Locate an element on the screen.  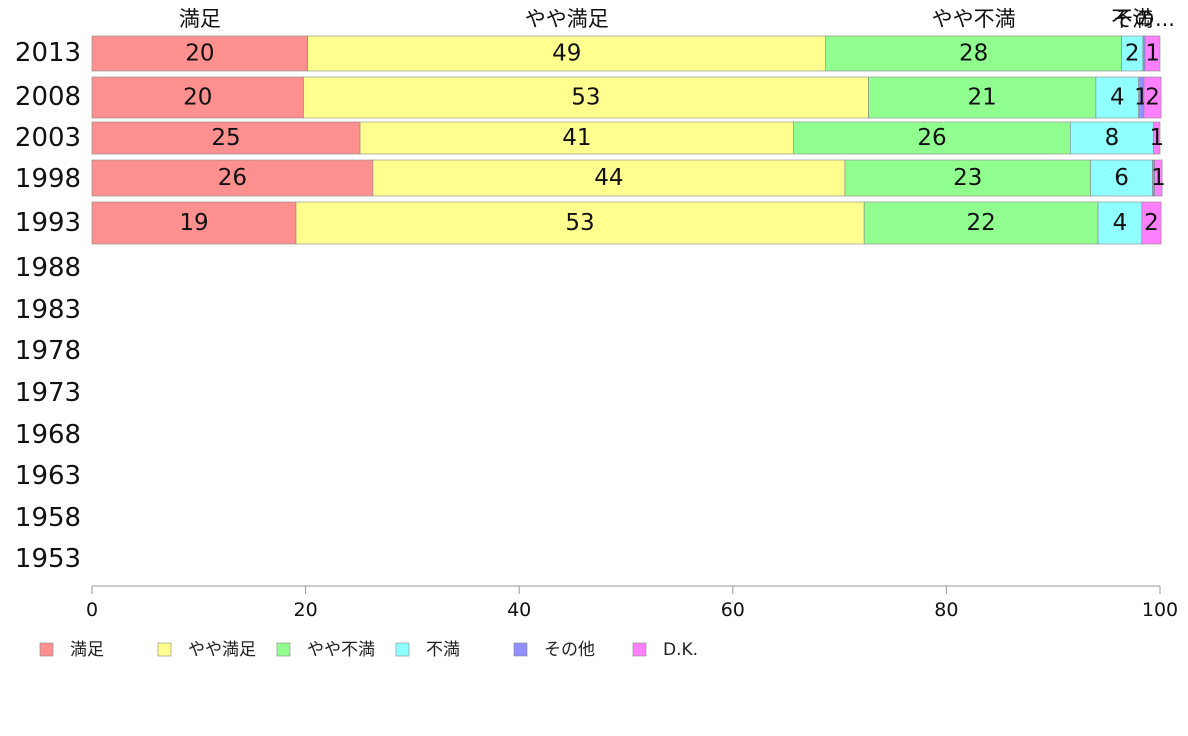
bar-value-label: 8 is located at coordinates (1112, 138).